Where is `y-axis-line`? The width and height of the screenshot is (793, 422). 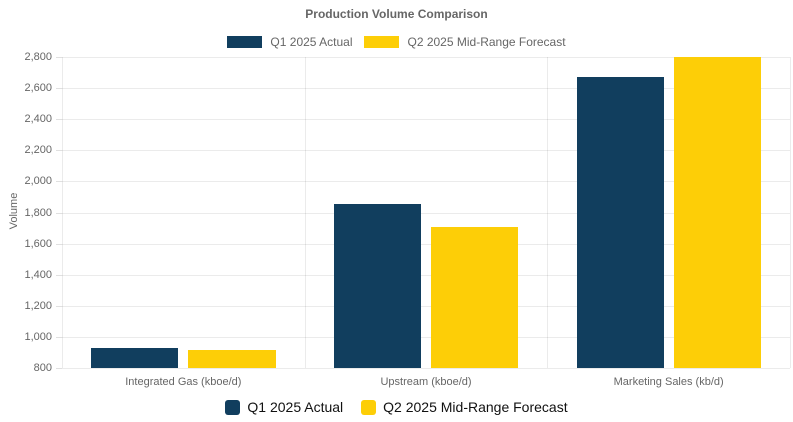
y-axis-line is located at coordinates (62, 212).